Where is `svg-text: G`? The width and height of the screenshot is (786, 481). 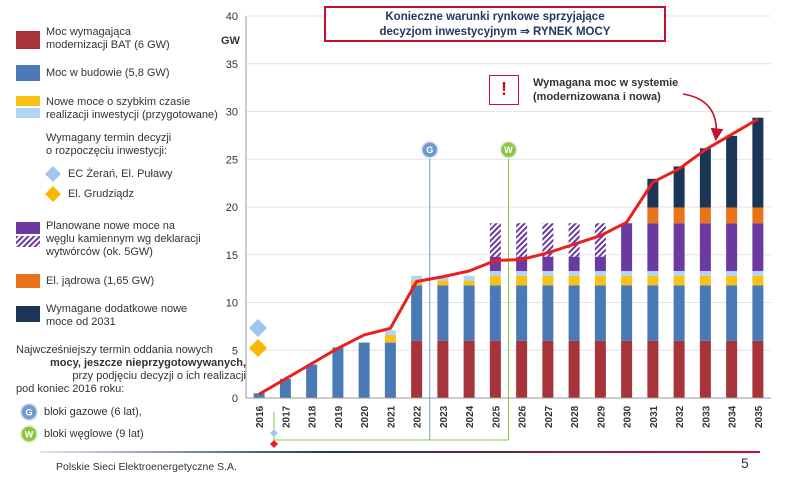
svg-text: G is located at coordinates (28, 413).